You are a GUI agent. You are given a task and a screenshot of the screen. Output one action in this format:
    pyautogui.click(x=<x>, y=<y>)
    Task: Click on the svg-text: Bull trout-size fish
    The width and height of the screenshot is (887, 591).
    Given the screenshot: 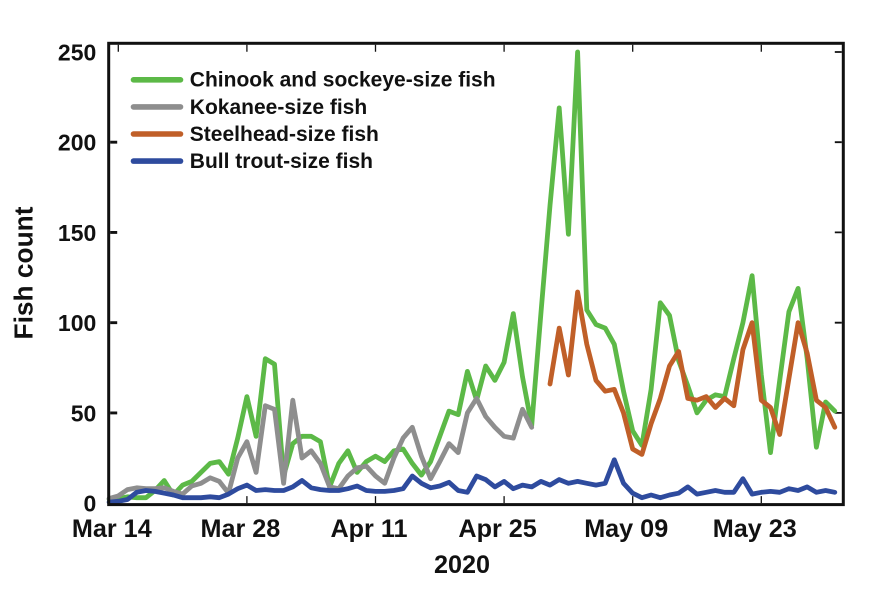 What is the action you would take?
    pyautogui.click(x=281, y=161)
    